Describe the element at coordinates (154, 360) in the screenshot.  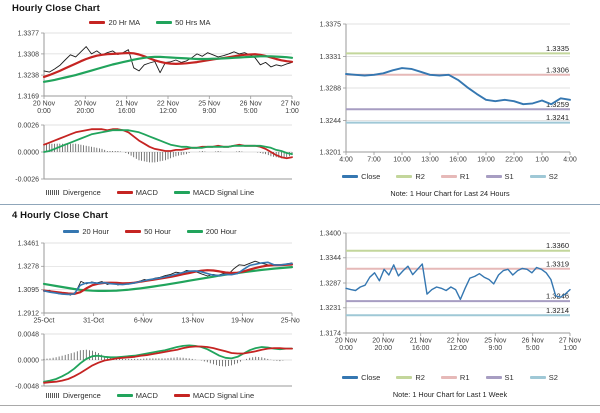
I see `four-hourly-macd-chart: 0.0048 0.0000 -0.0048` at that location.